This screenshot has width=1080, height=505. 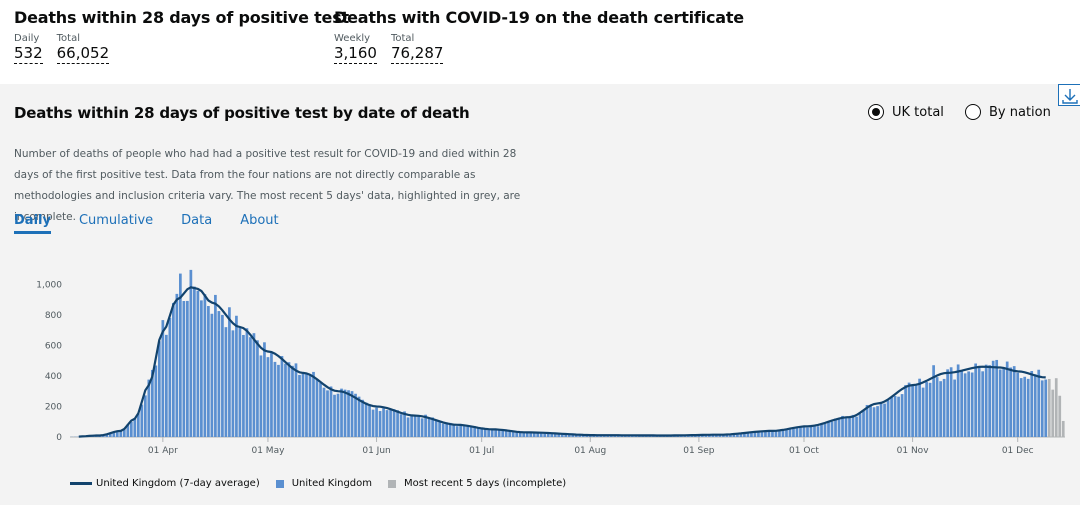 What do you see at coordinates (355, 54) in the screenshot?
I see `metric-value: 3,160` at bounding box center [355, 54].